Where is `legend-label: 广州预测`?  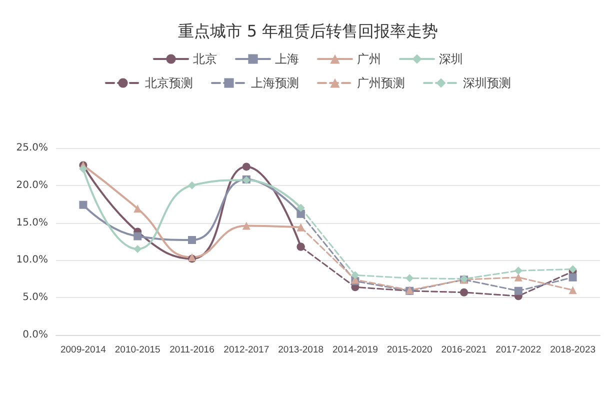 legend-label: 广州预测 is located at coordinates (381, 83).